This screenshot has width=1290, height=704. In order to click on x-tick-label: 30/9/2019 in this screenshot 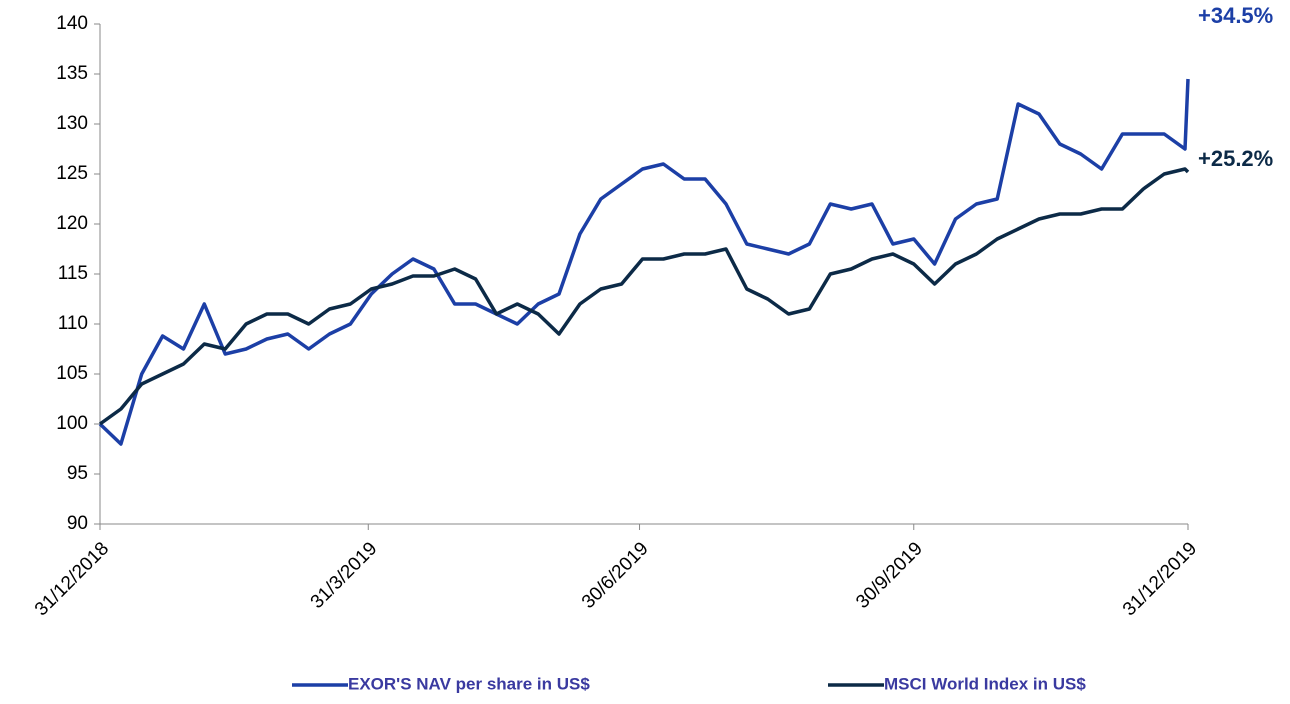, I will do `click(889, 575)`.